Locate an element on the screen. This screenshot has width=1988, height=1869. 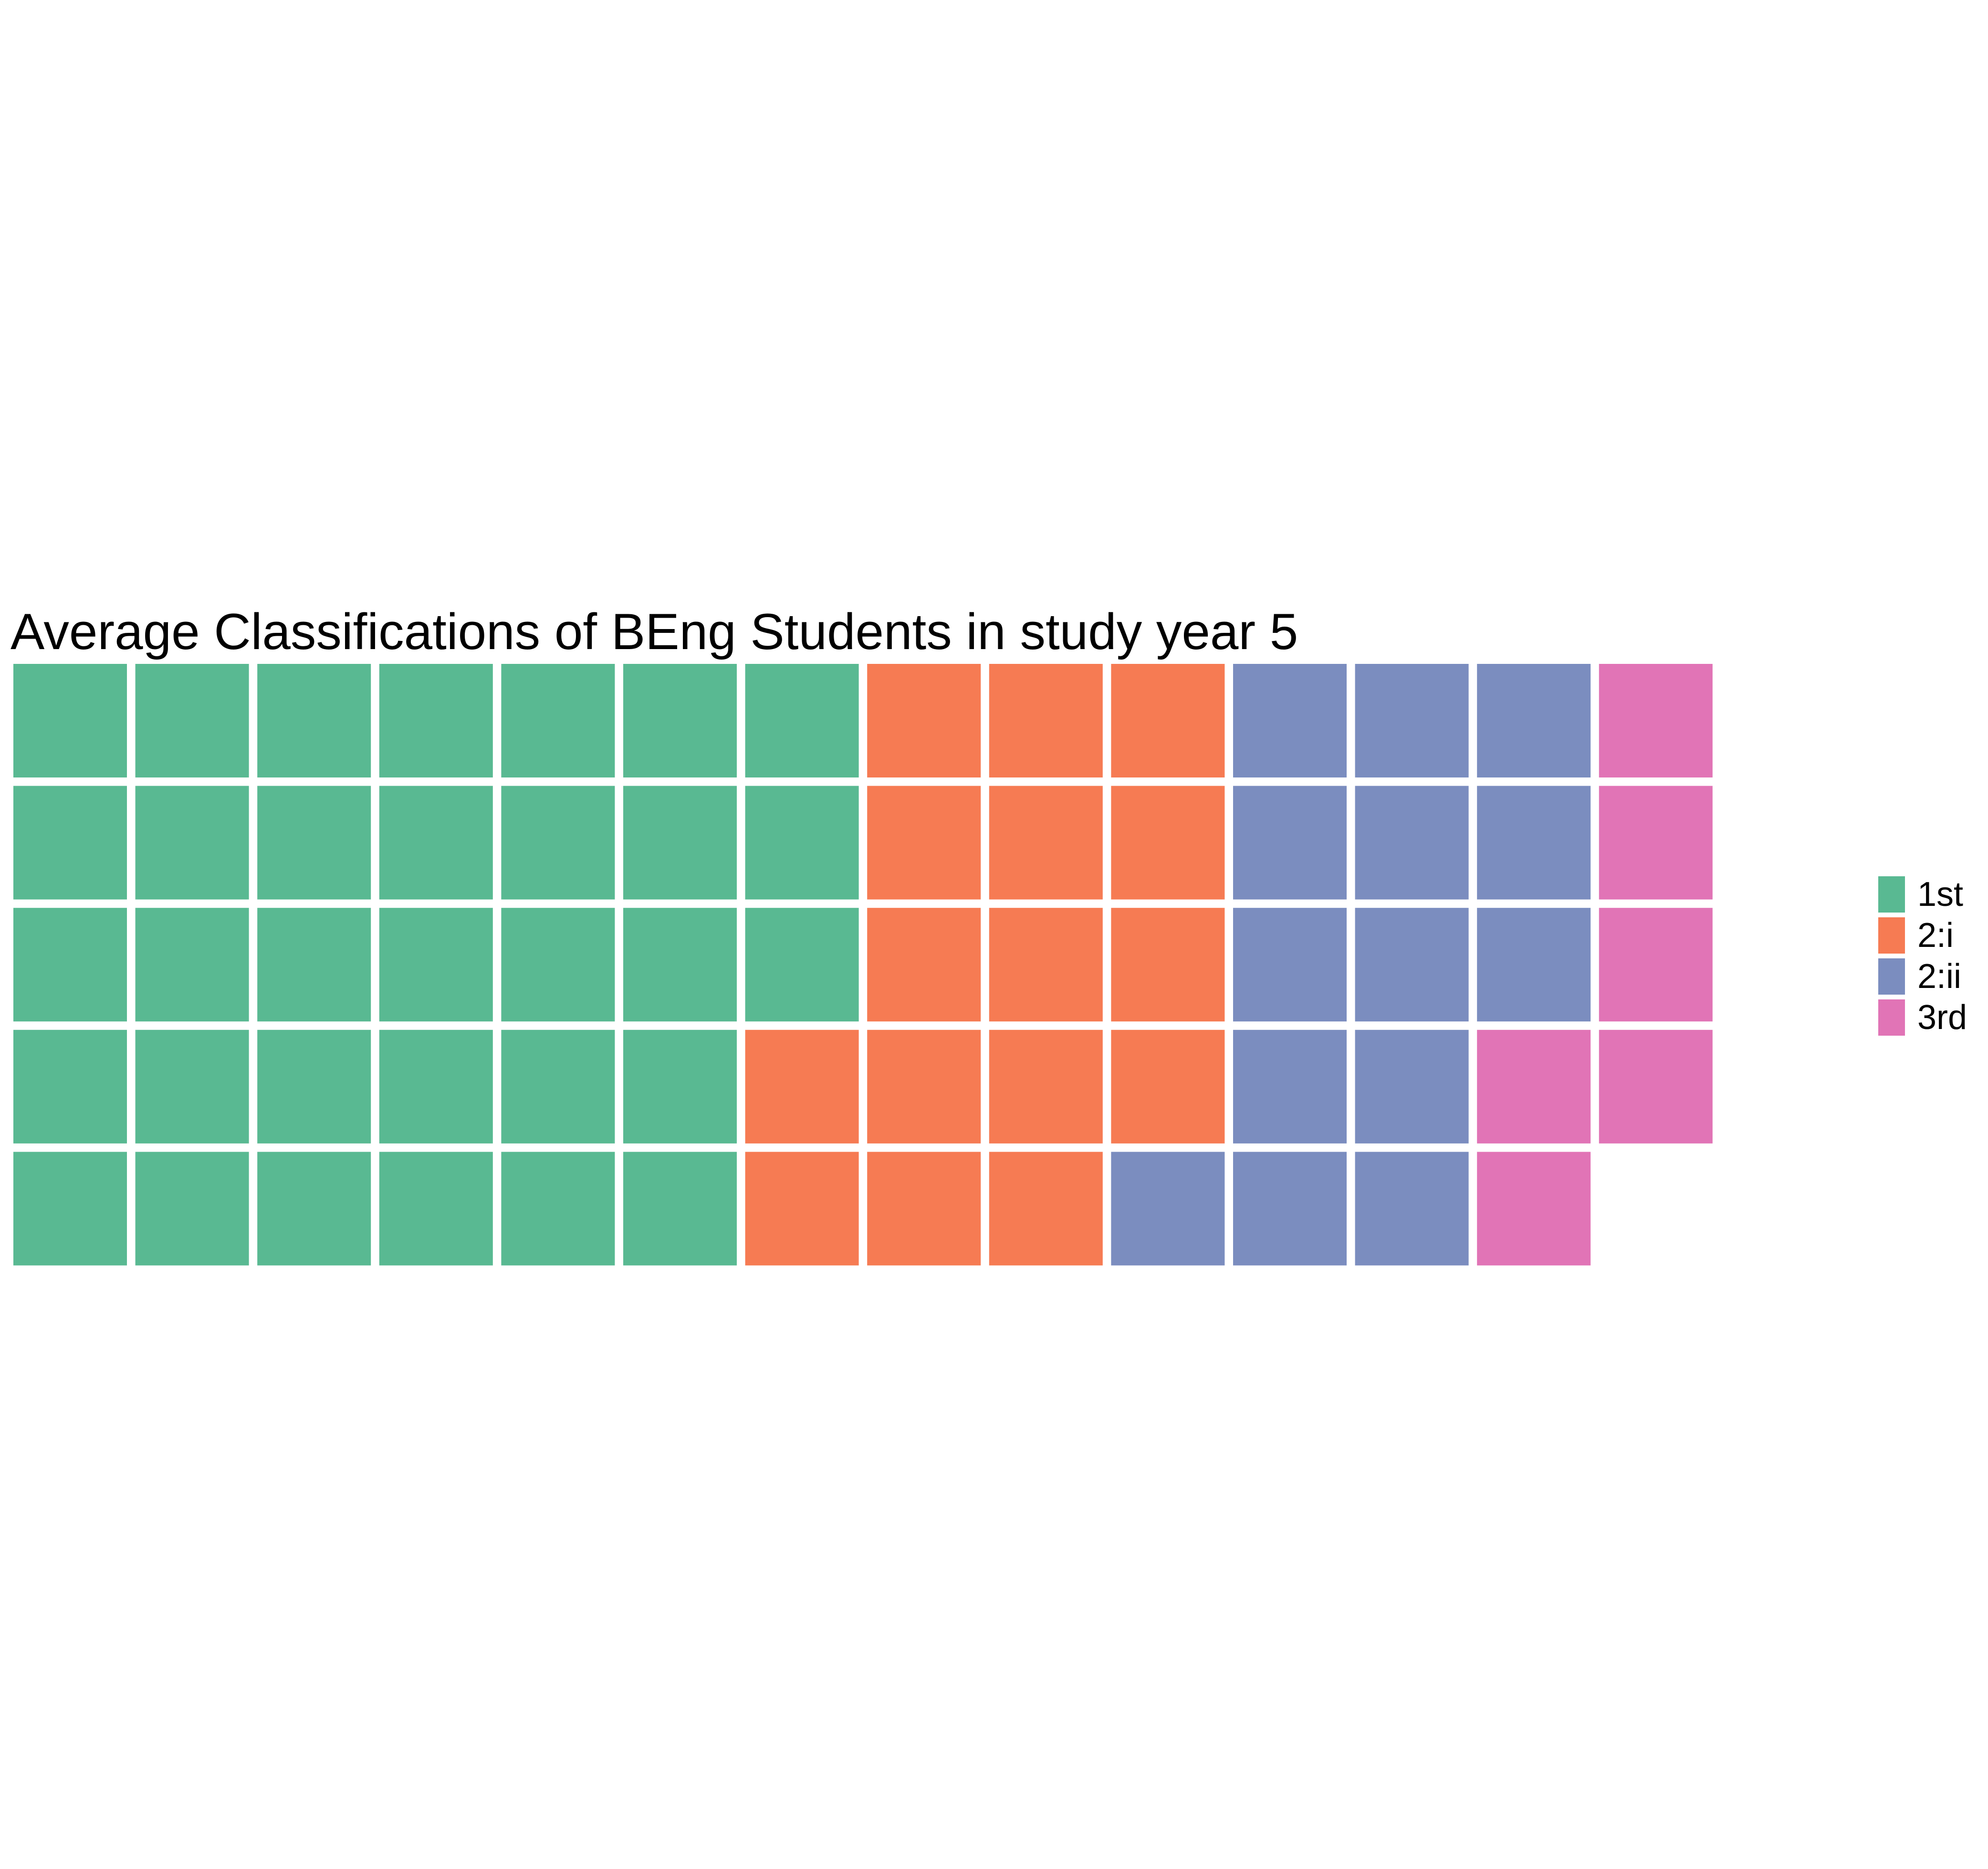
legend-label: 2:ii is located at coordinates (1939, 976).